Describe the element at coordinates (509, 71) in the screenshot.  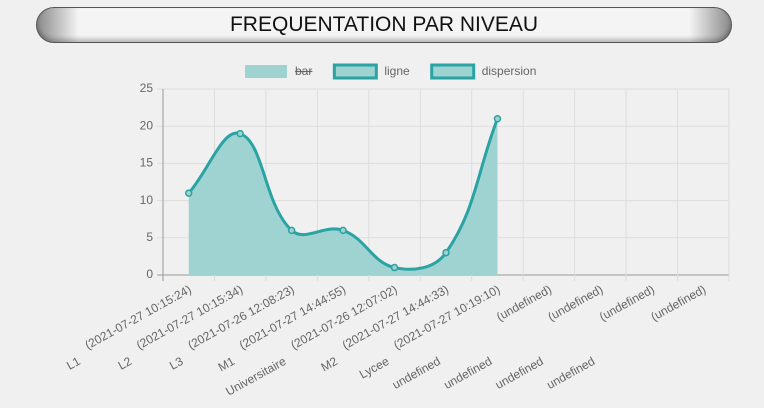
I see `legend-label: dispersion` at that location.